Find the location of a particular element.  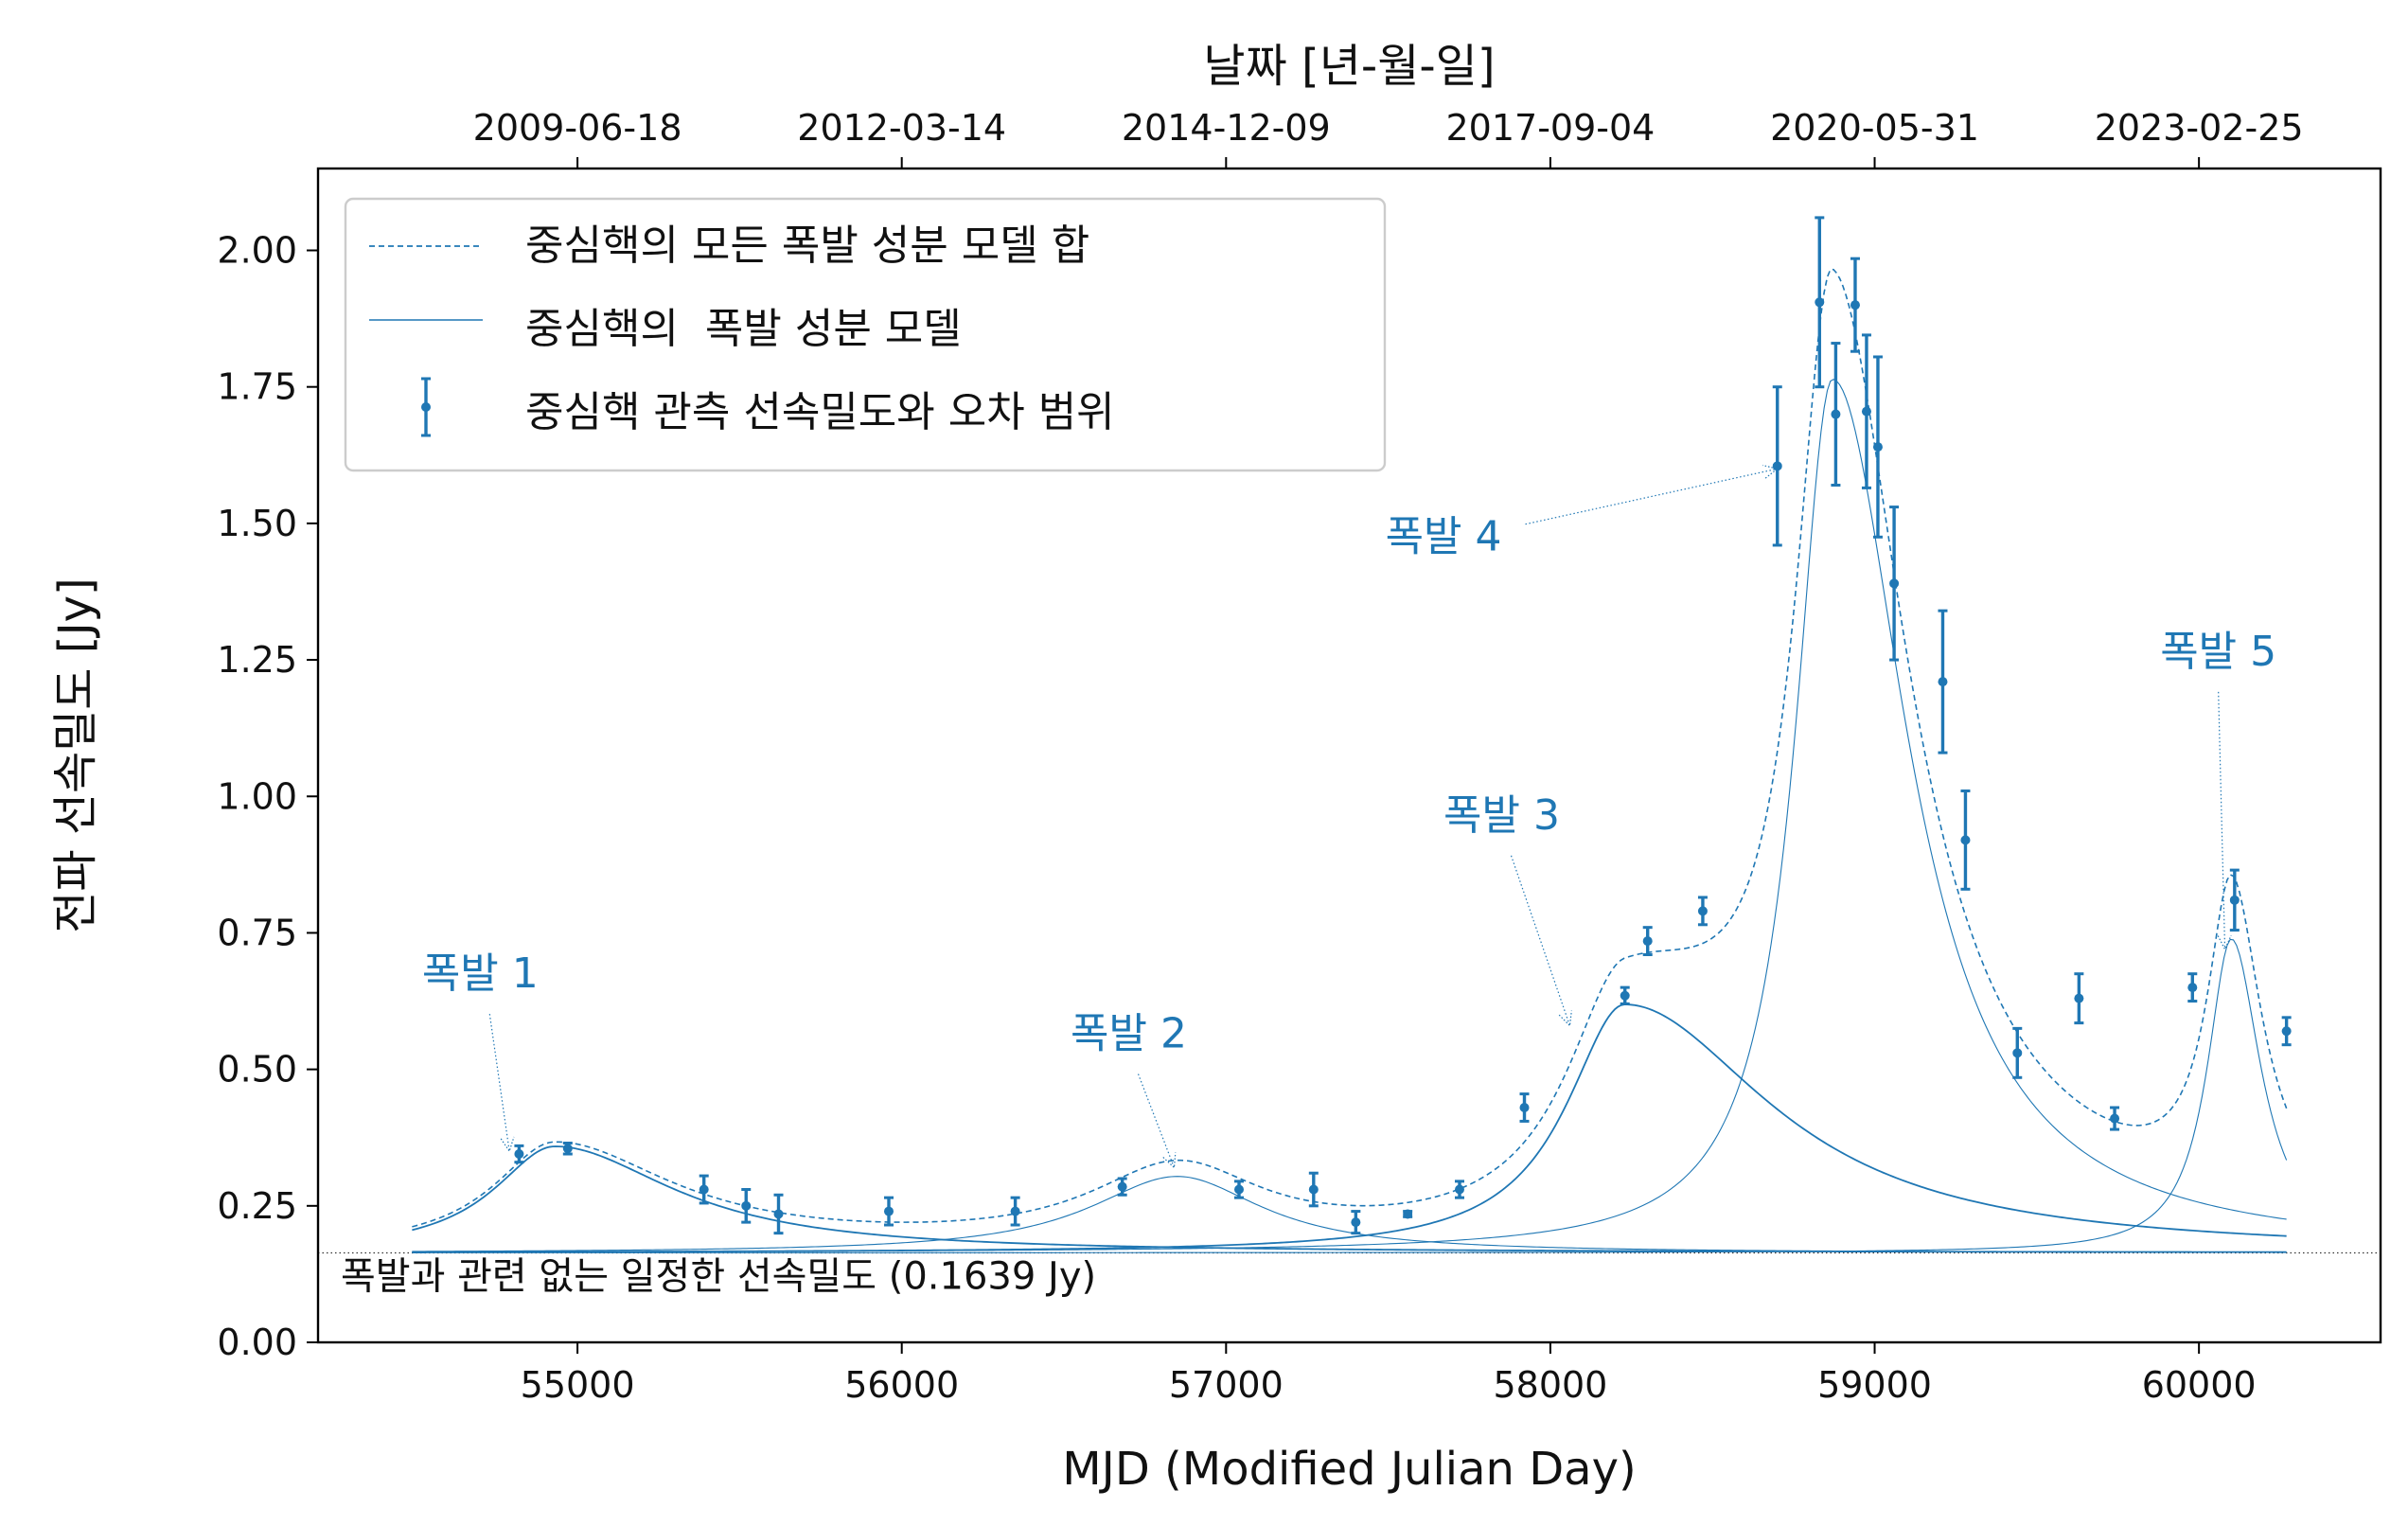

top-tick-label: 2023-02-25 is located at coordinates (2200, 128).